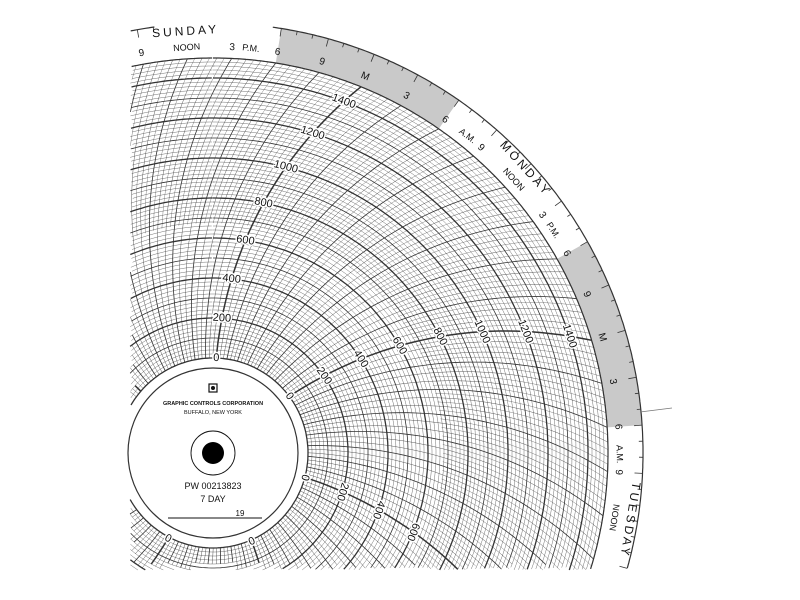 This screenshot has height=600, width=800. What do you see at coordinates (243, 439) in the screenshot?
I see `value-ring` at bounding box center [243, 439].